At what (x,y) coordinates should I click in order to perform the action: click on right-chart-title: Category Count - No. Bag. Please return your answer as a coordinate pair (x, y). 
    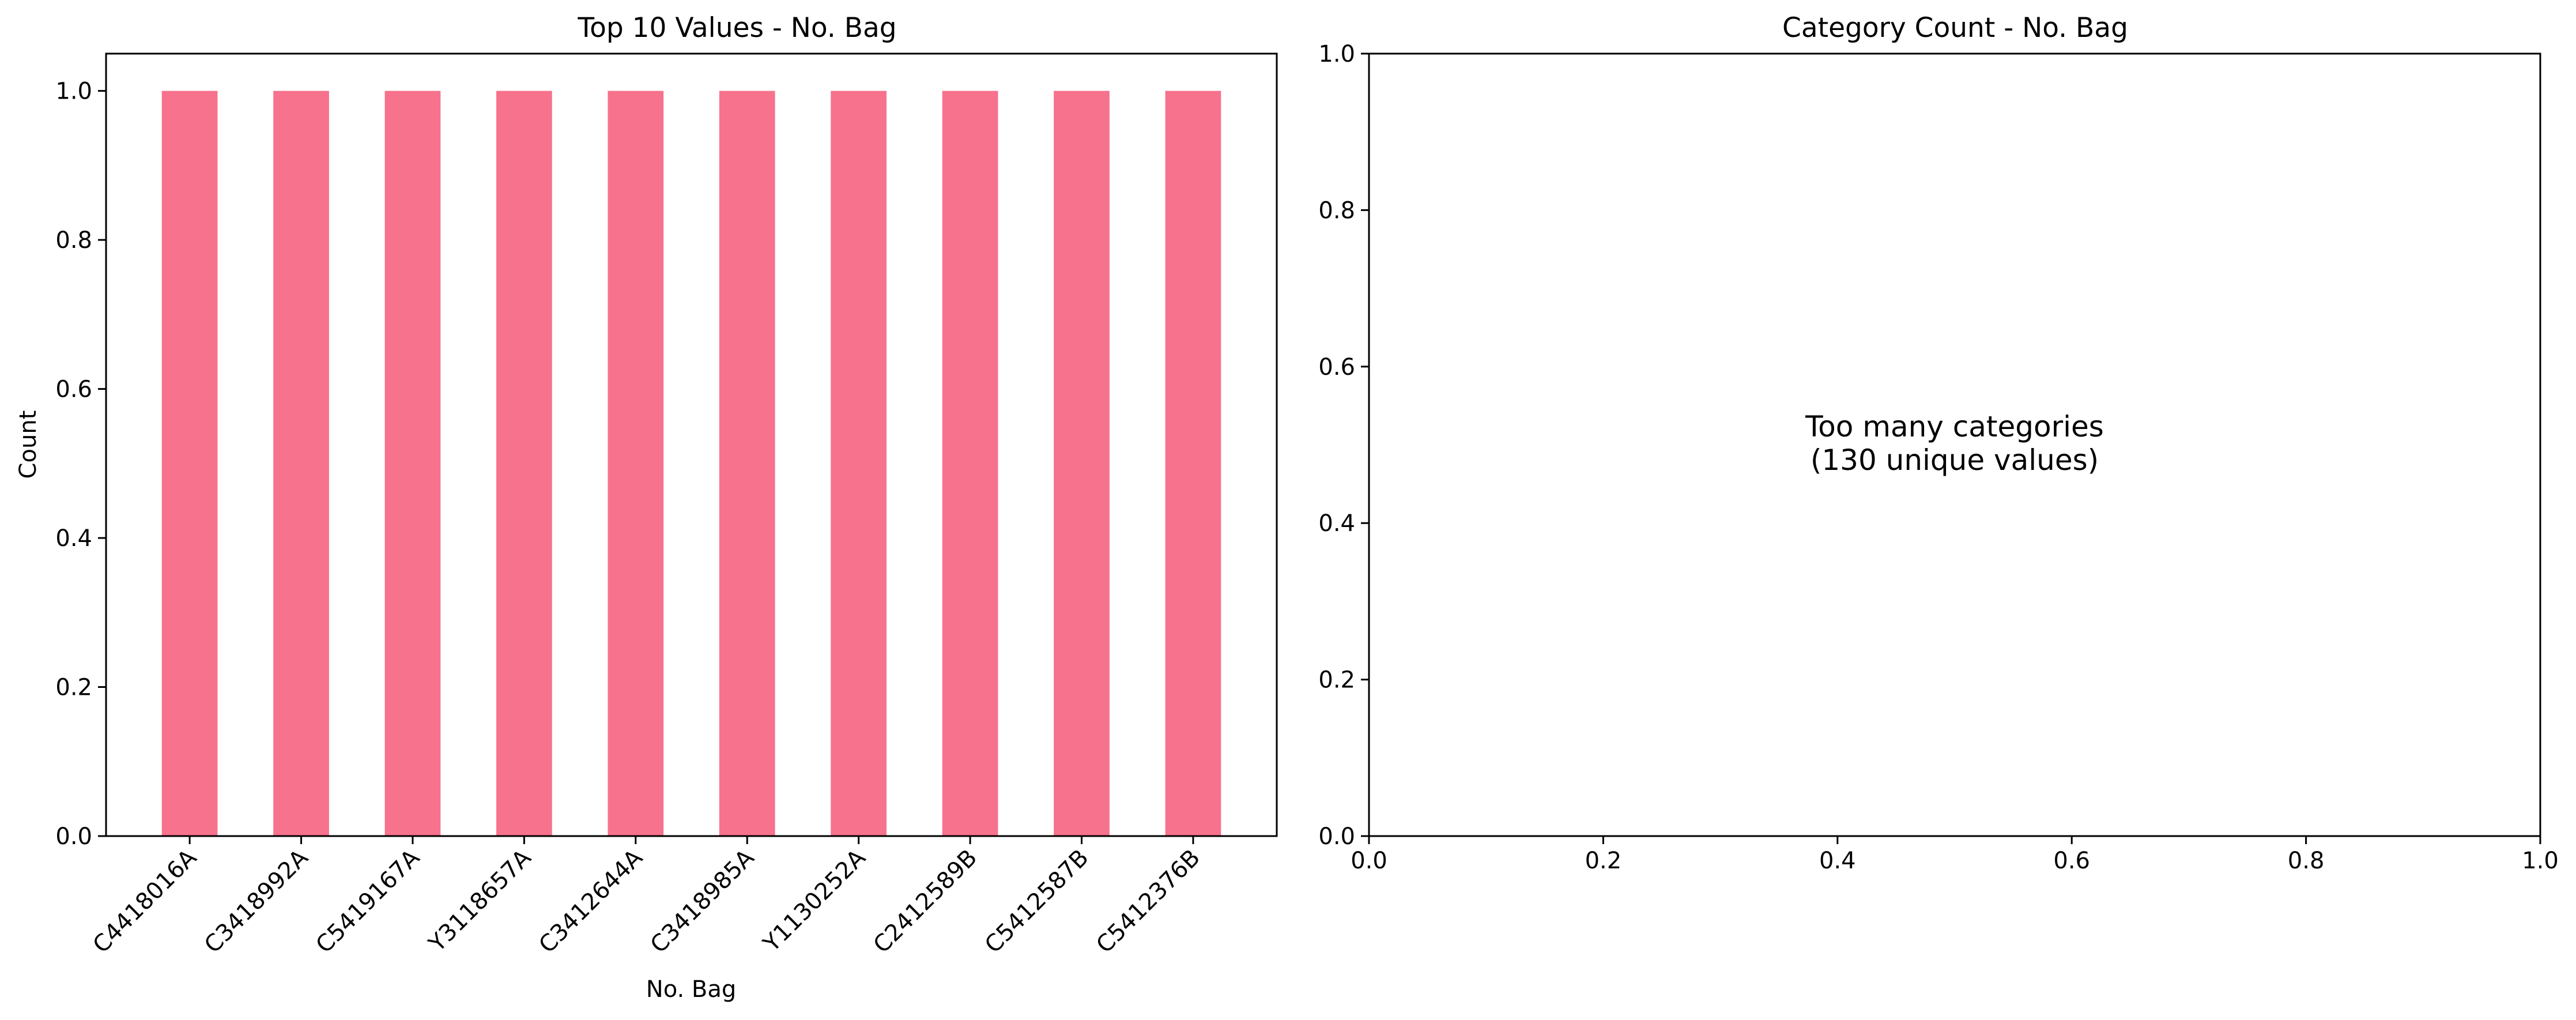
    Looking at the image, I should click on (1955, 28).